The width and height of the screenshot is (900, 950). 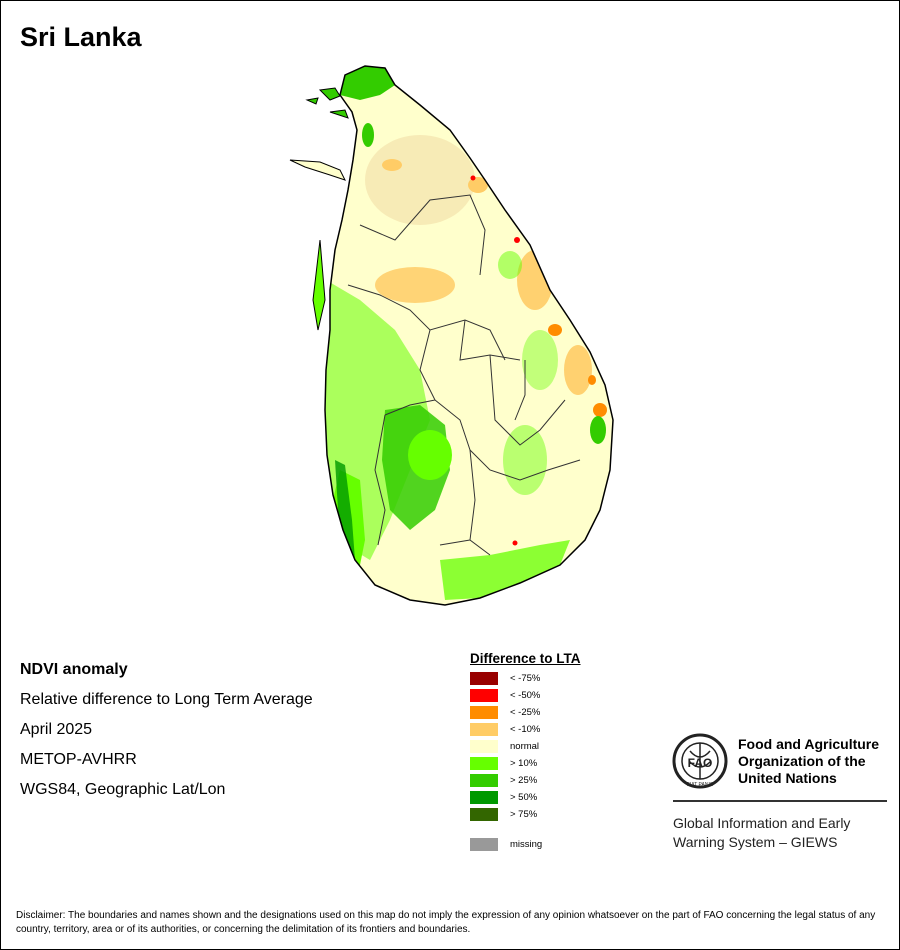 I want to click on info-sensor: METOP-AVHRR, so click(x=78, y=759).